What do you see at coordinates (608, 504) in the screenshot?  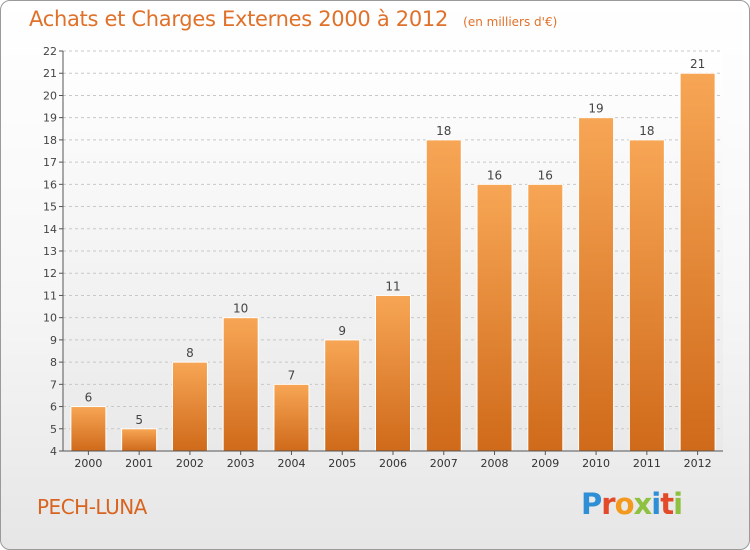 I see `logo-letter: r` at bounding box center [608, 504].